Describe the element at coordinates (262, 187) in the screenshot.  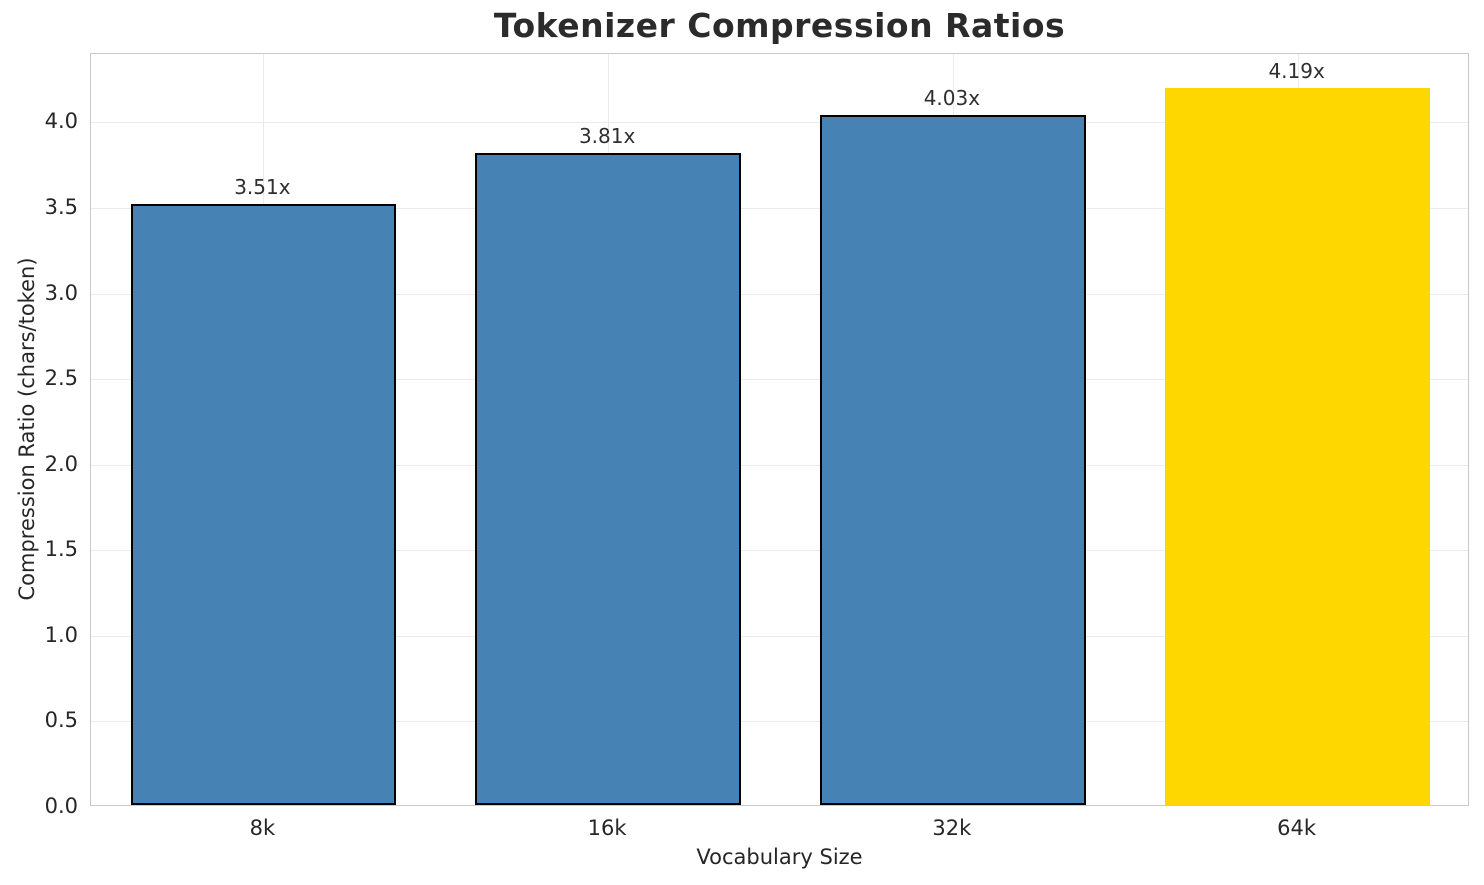
I see `bar-value-label: 3.51x` at that location.